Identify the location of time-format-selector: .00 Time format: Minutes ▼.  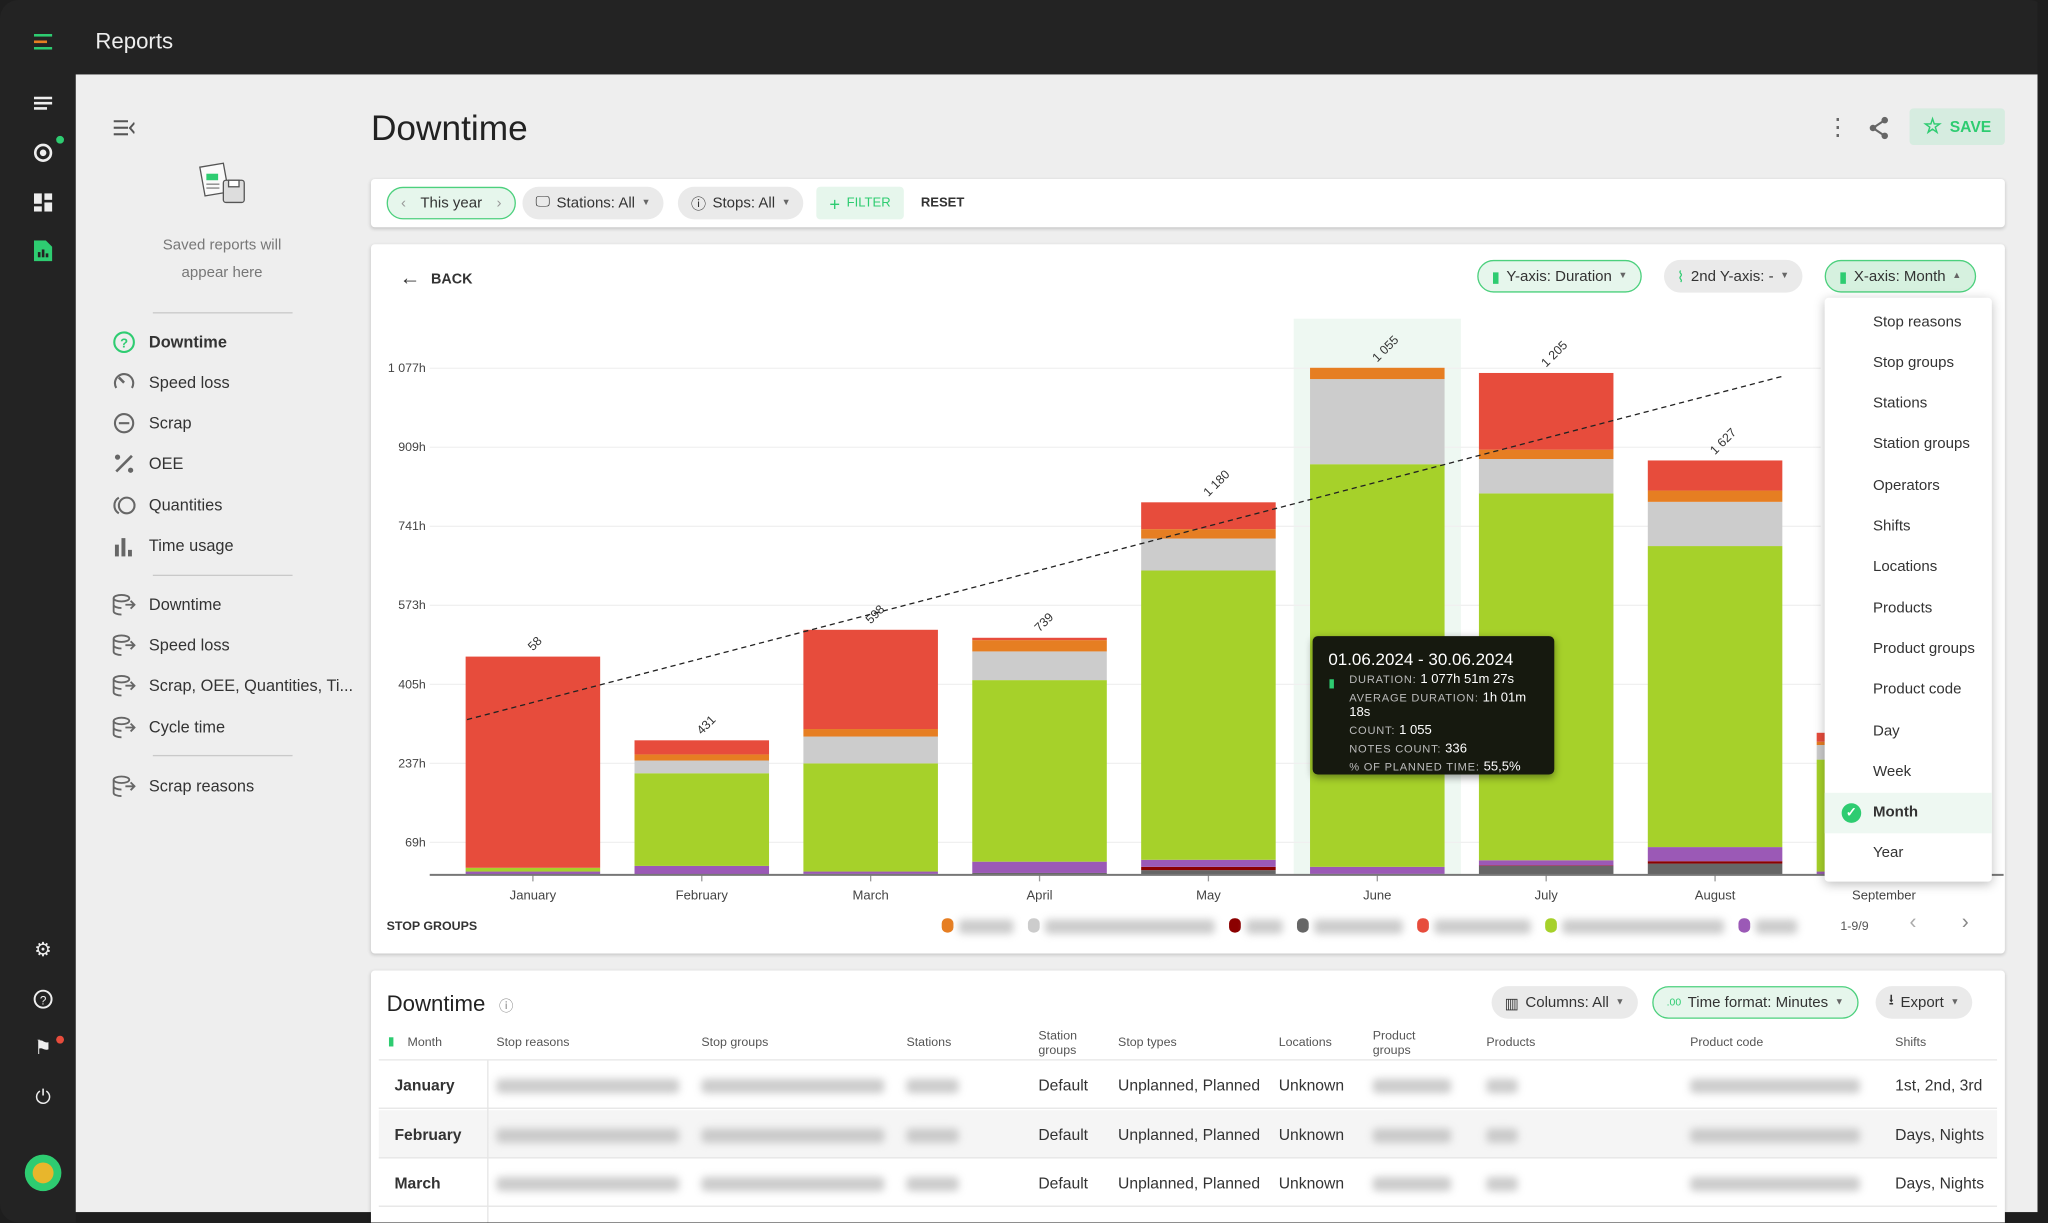
(1755, 1002).